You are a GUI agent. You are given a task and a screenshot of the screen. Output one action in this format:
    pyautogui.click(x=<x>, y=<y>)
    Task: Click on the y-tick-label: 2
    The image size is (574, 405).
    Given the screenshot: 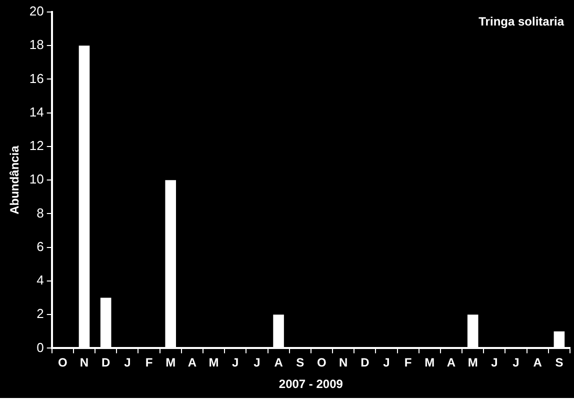 What is the action you would take?
    pyautogui.click(x=40, y=314)
    